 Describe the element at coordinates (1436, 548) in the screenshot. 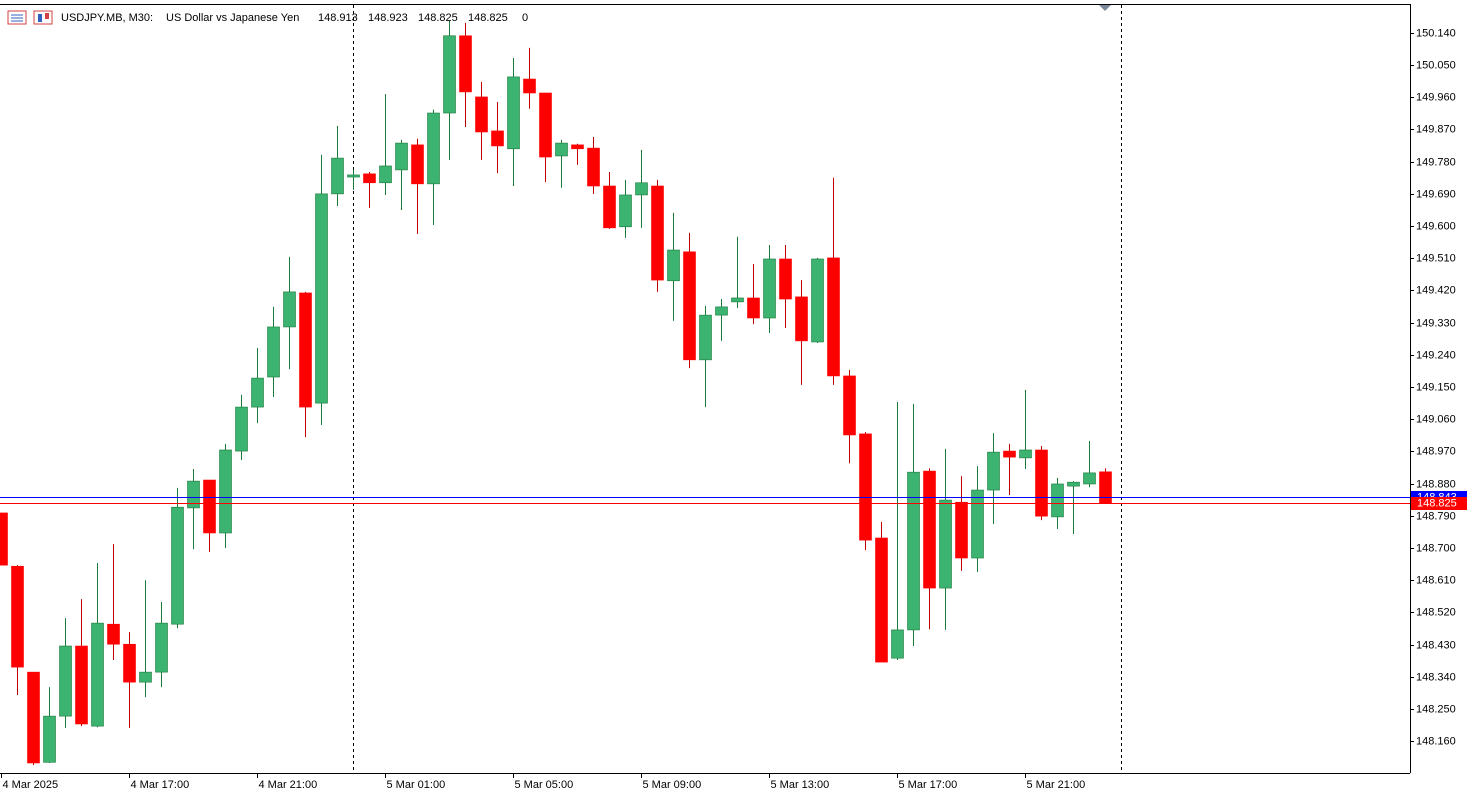

I see `y-tick-label: 148.700` at that location.